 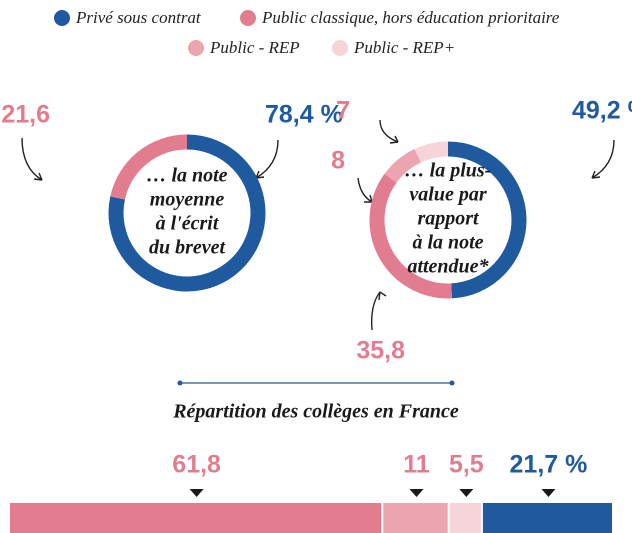 I want to click on background-texture, so click(x=316, y=383).